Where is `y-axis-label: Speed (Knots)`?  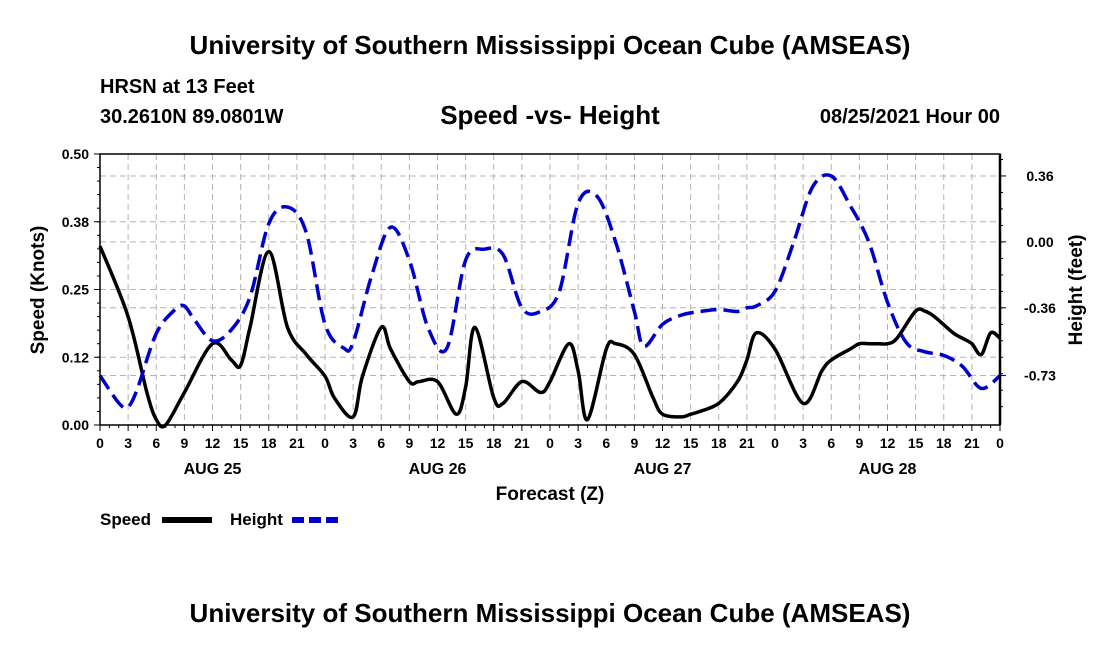
y-axis-label: Speed (Knots) is located at coordinates (38, 290).